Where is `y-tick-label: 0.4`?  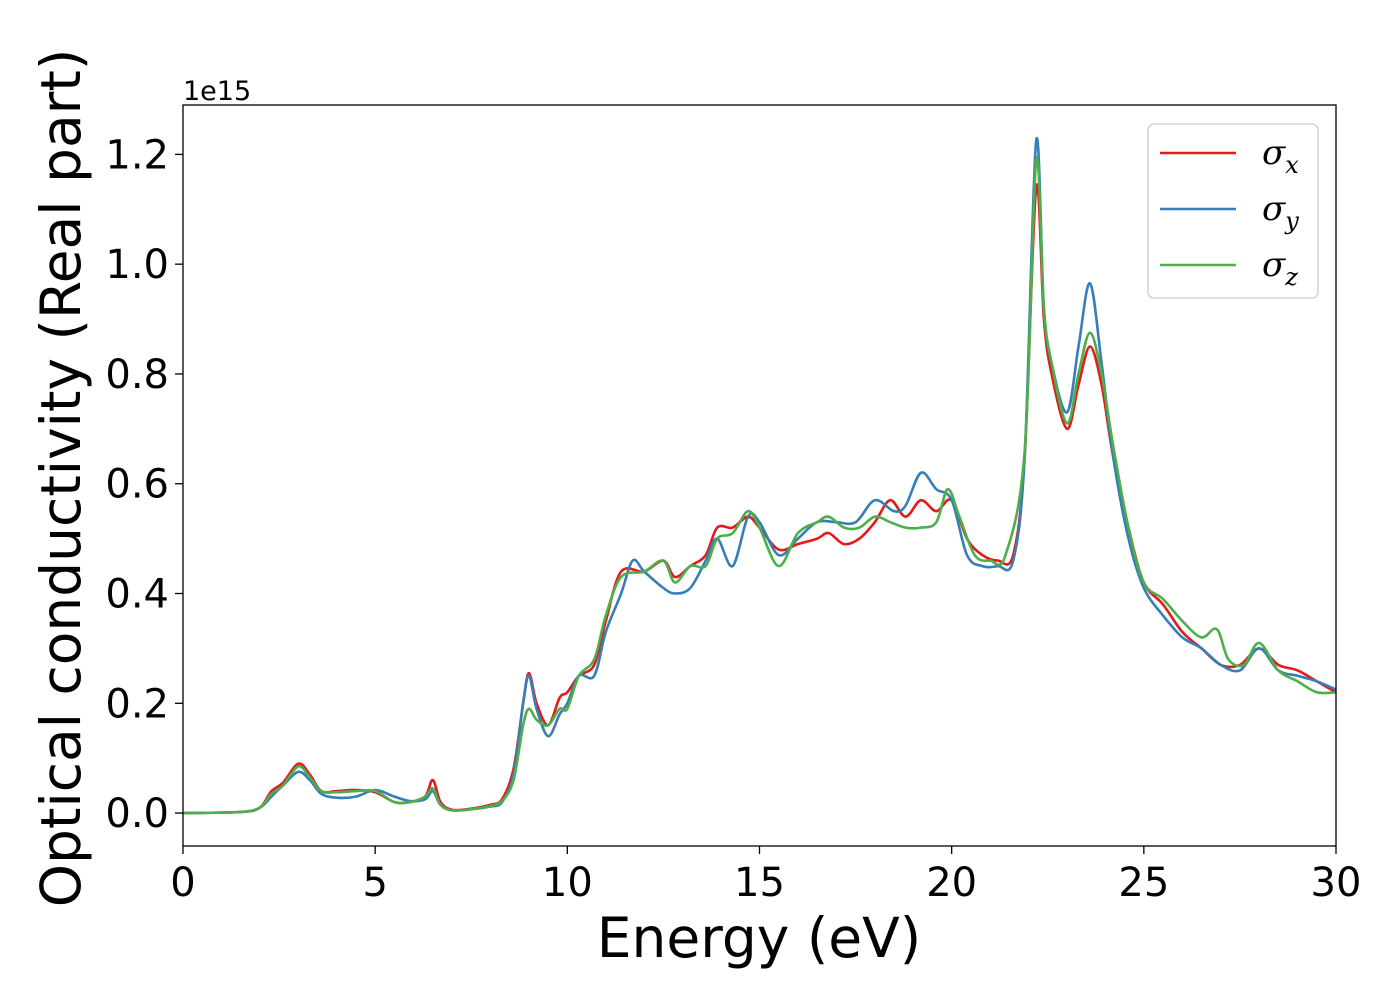
y-tick-label: 0.4 is located at coordinates (137, 595).